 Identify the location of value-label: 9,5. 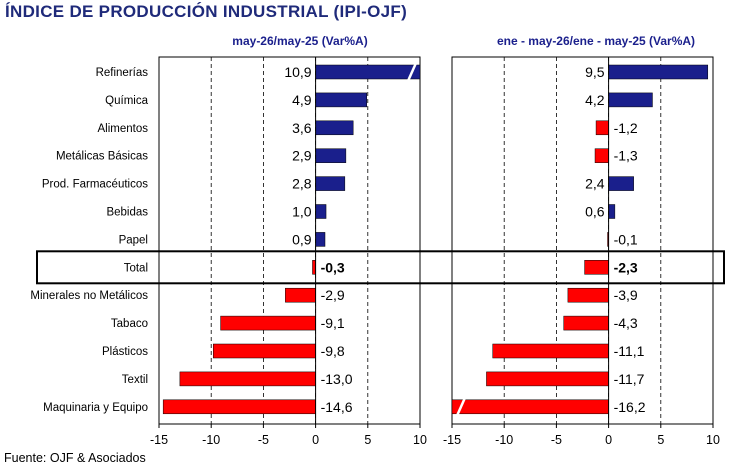
(595, 72).